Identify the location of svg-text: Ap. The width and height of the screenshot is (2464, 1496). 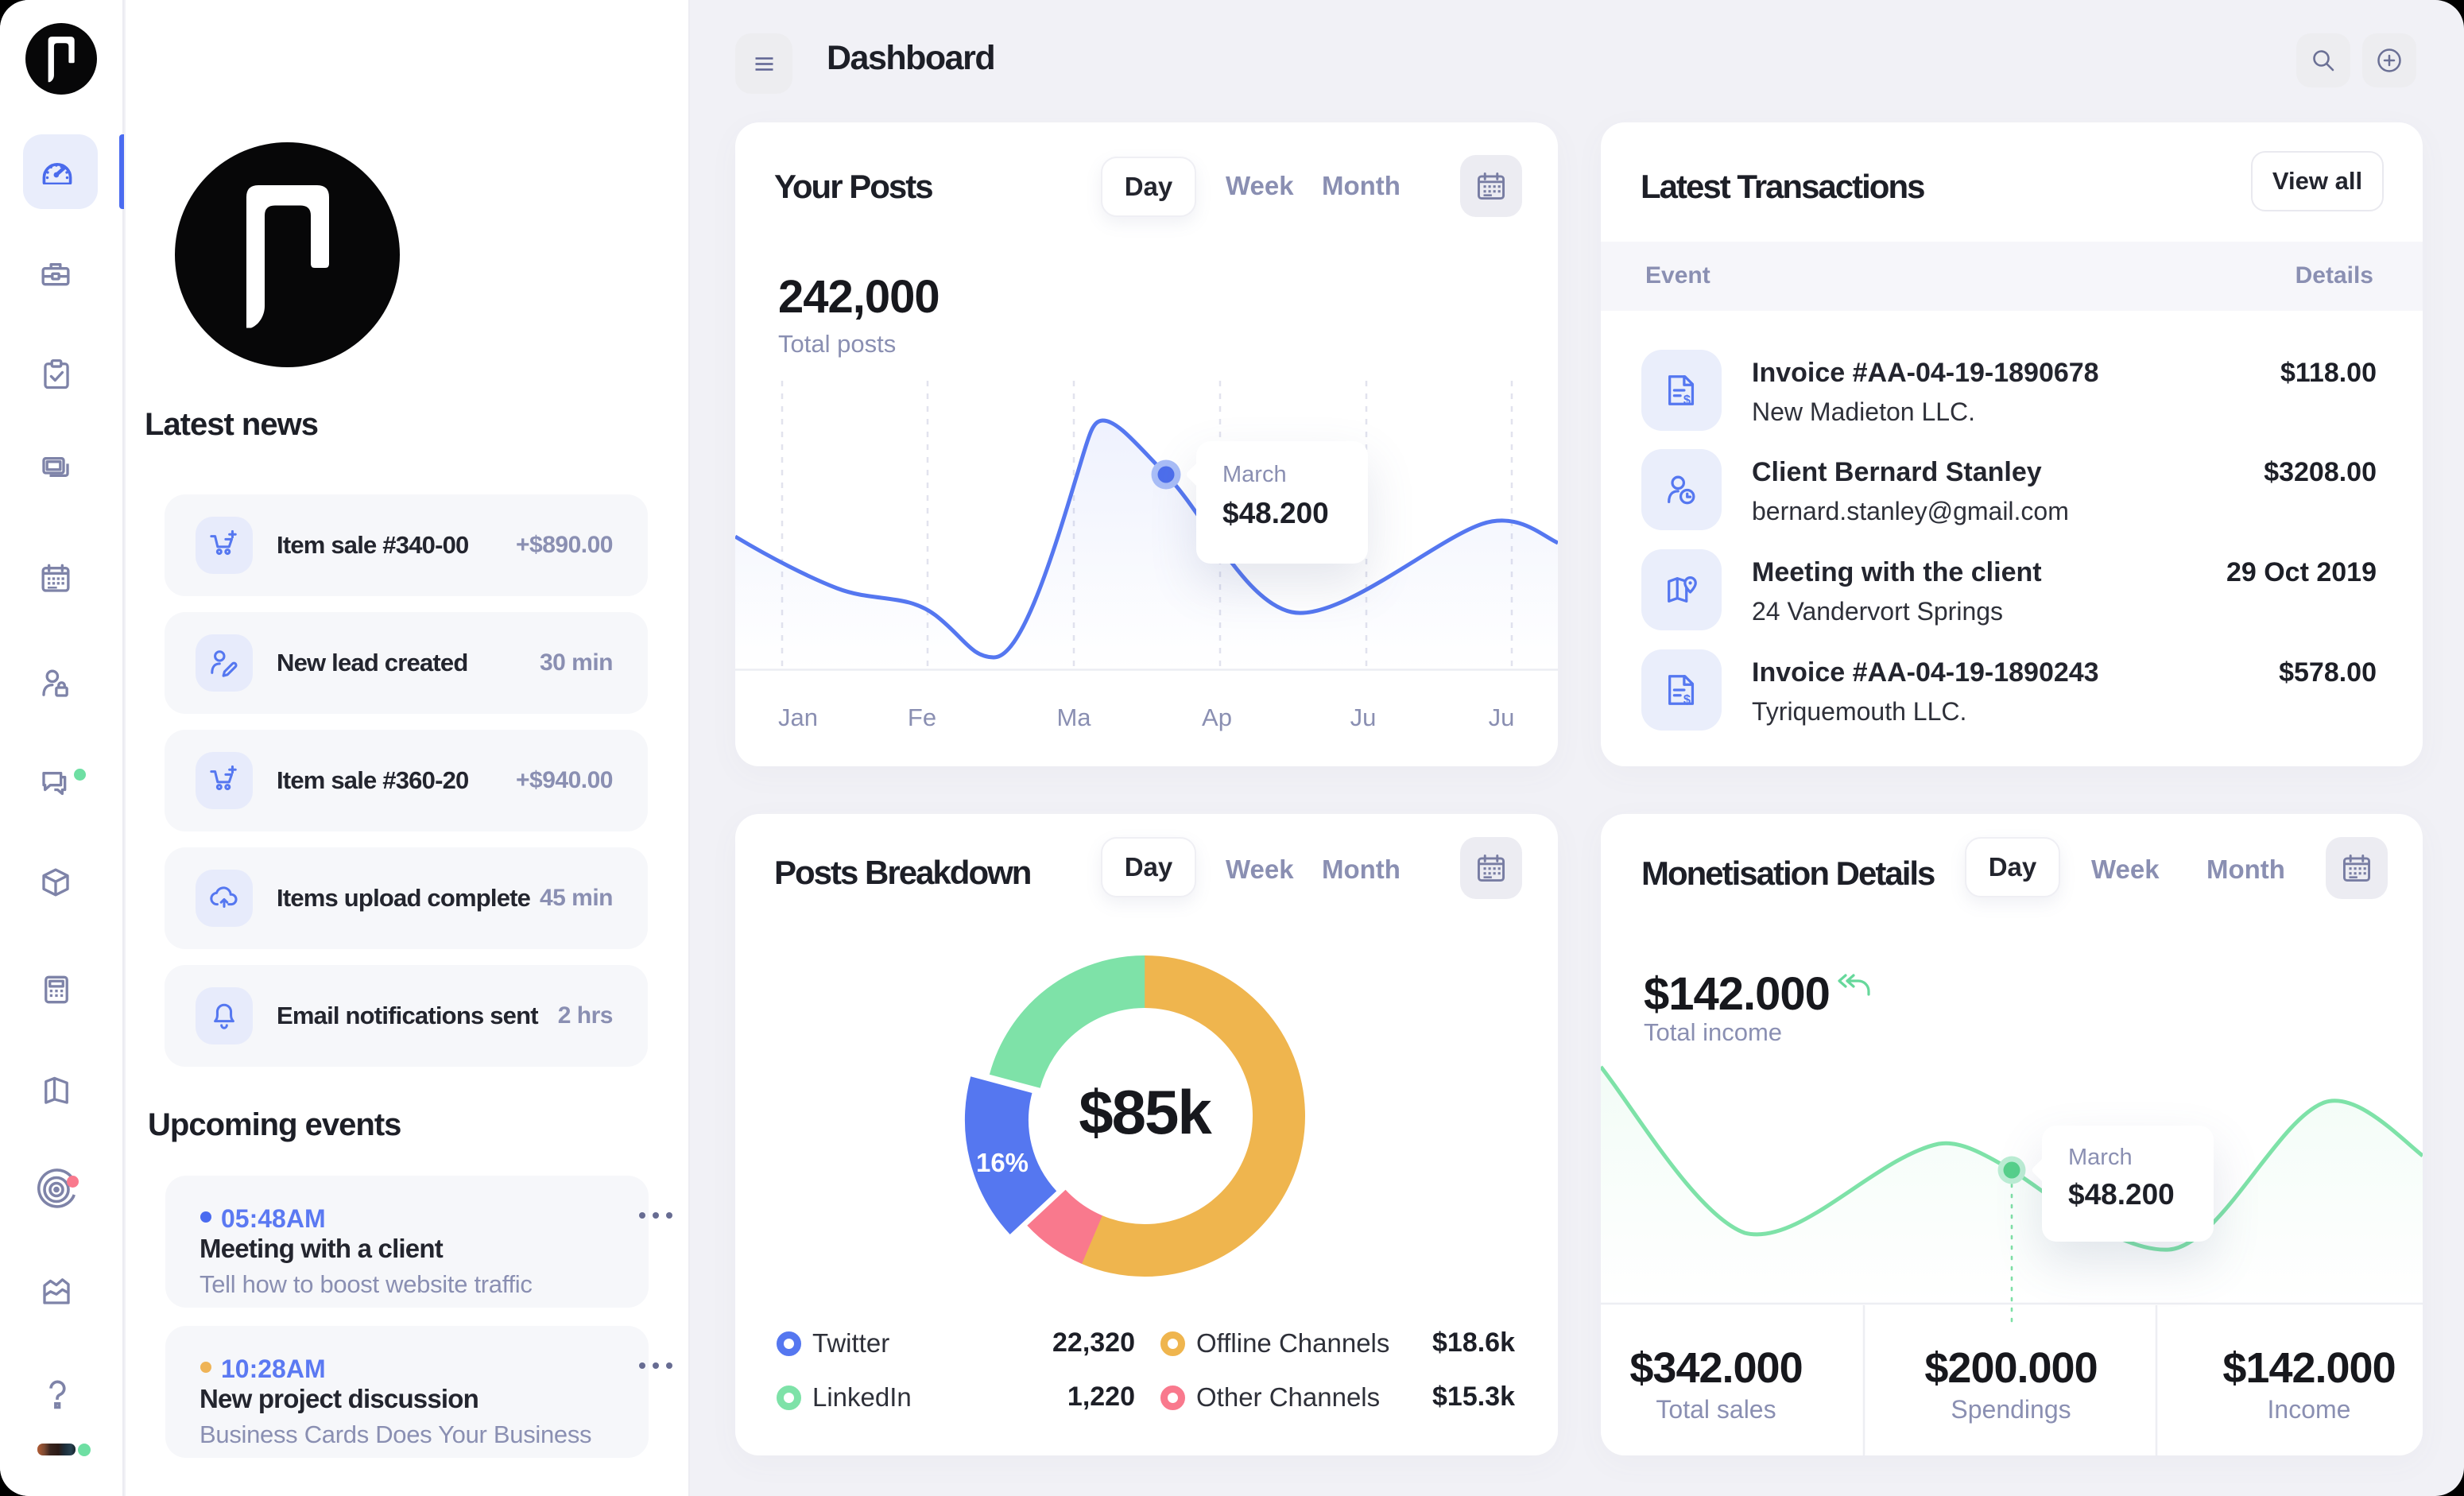
(1217, 717).